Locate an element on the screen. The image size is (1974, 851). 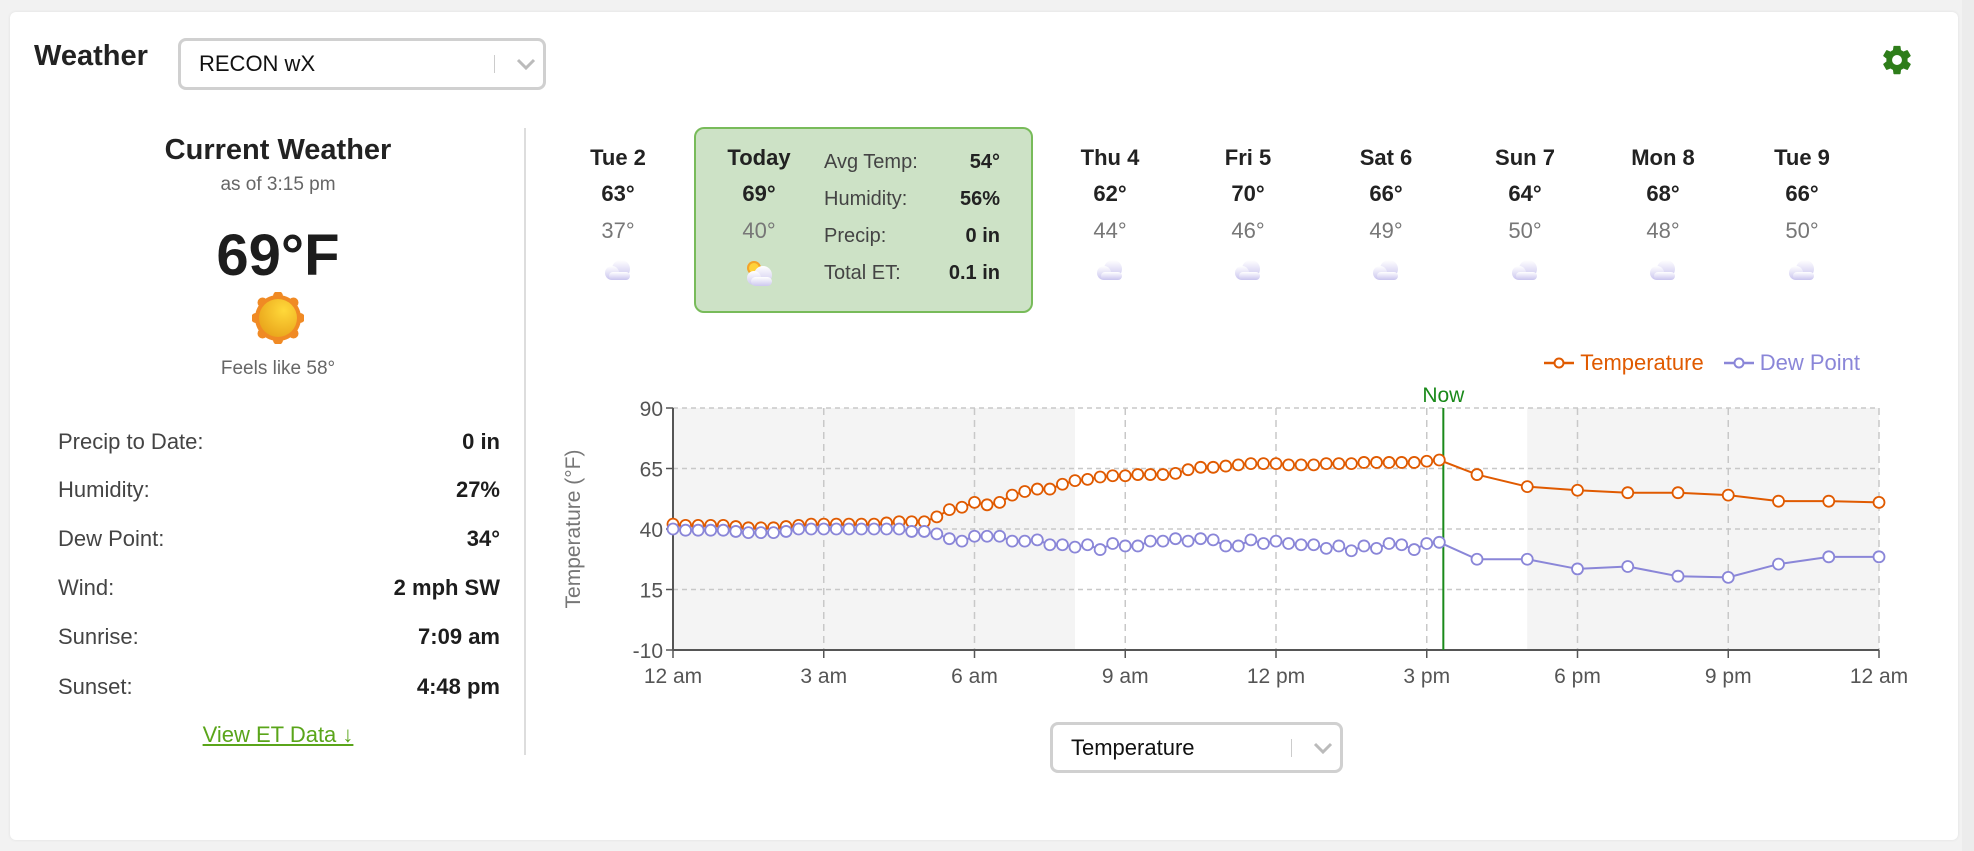
row-label: Wind: is located at coordinates (86, 587).